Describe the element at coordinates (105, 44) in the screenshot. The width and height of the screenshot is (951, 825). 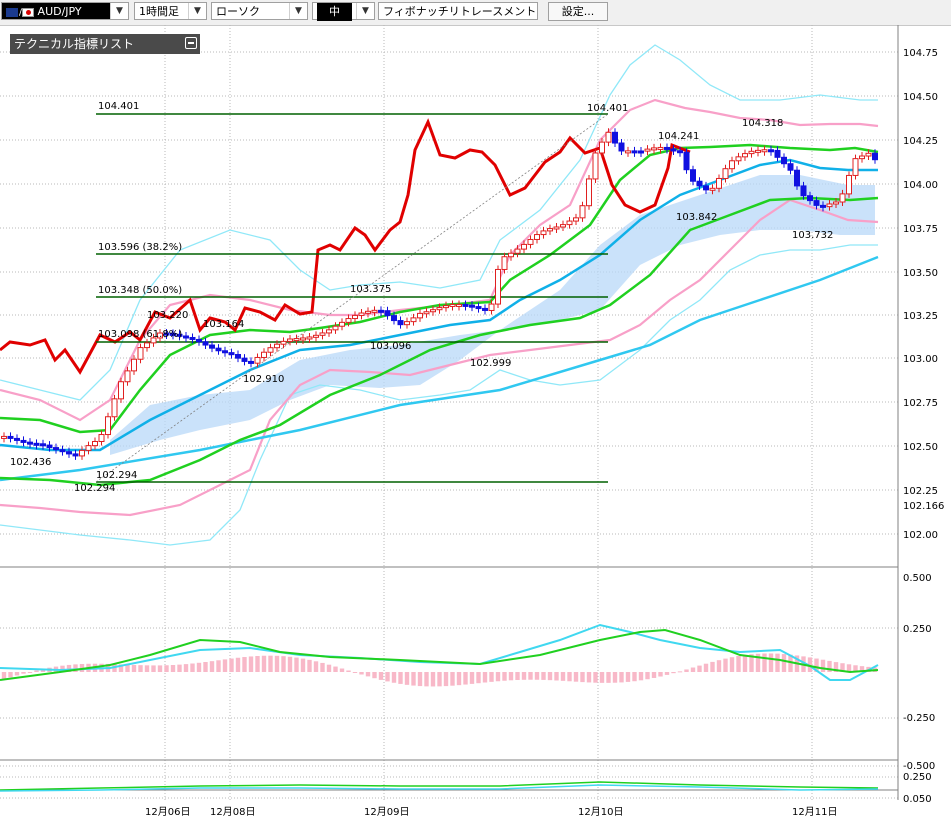
I see `technical-indicator-list-panel: テクニカル指標リスト` at that location.